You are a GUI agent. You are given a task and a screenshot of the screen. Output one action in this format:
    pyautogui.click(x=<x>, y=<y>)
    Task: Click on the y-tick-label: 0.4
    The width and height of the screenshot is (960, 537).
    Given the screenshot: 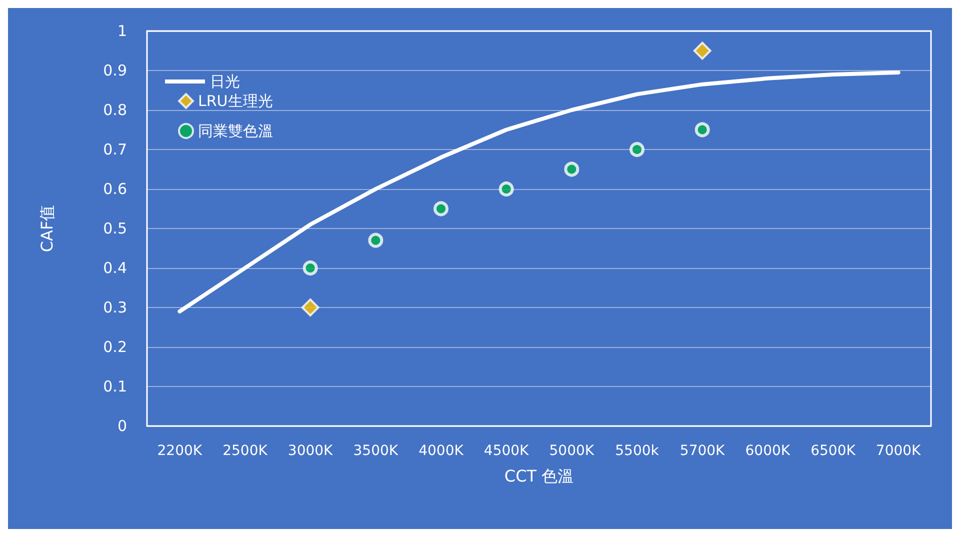 What is the action you would take?
    pyautogui.click(x=115, y=268)
    